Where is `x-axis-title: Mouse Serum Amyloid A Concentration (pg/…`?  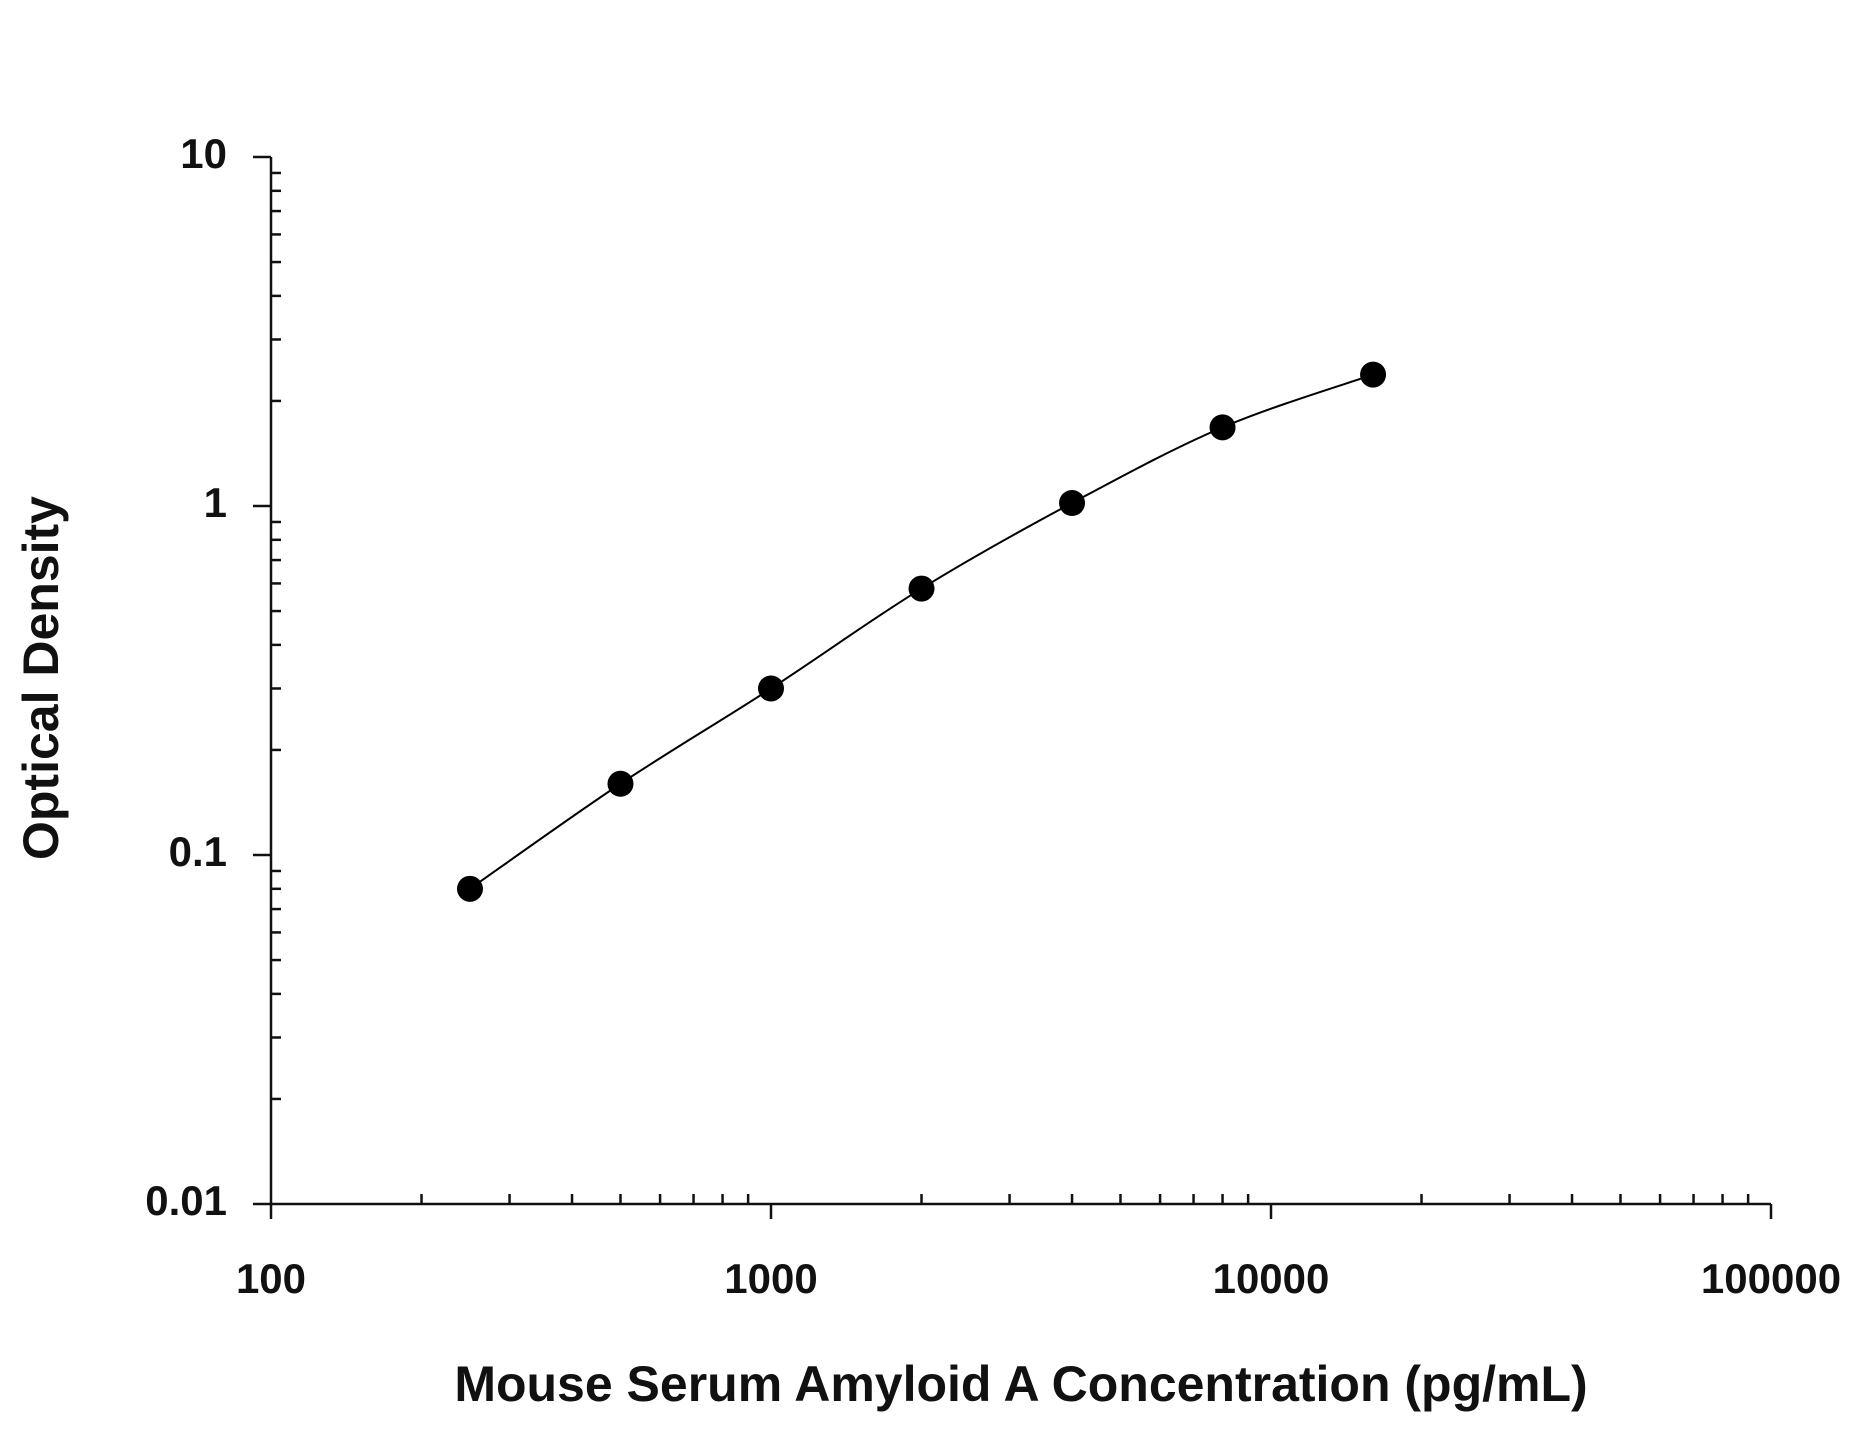
x-axis-title: Mouse Serum Amyloid A Concentration (pg/… is located at coordinates (1020, 1384).